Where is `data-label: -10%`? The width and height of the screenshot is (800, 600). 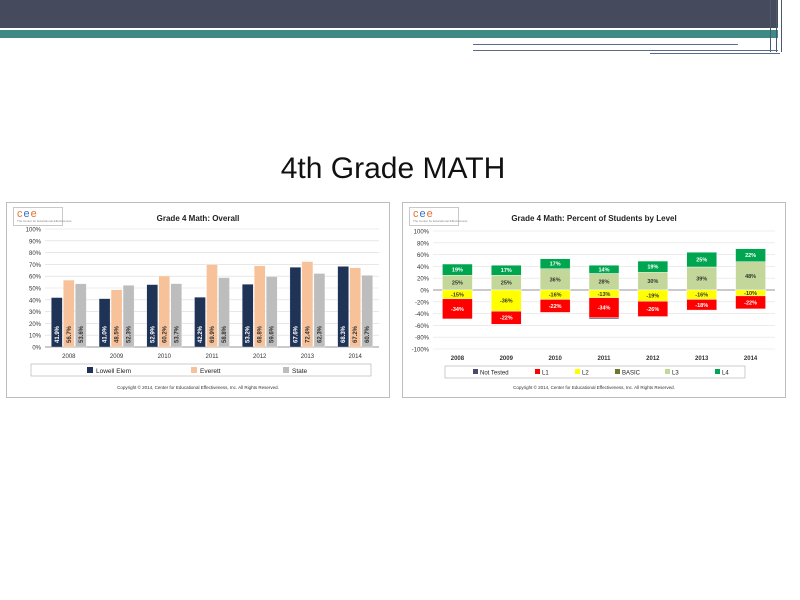
data-label: -10% is located at coordinates (750, 294).